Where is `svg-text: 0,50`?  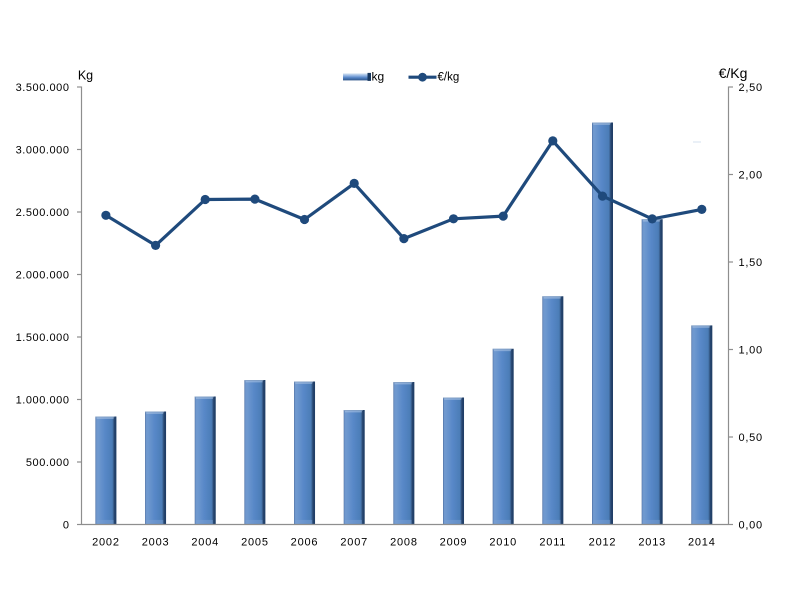
svg-text: 0,50 is located at coordinates (751, 438).